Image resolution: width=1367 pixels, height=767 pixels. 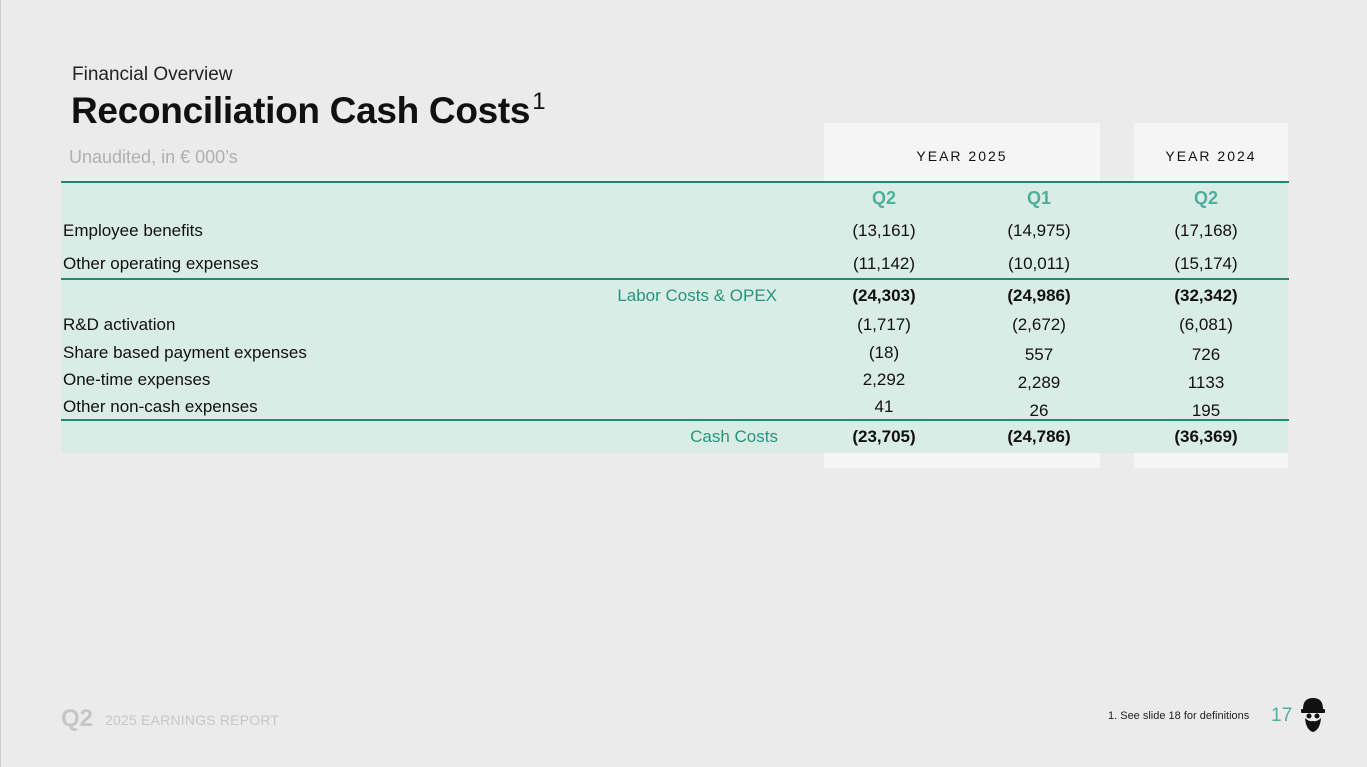 I want to click on table-cell: (17,168), so click(x=1206, y=230).